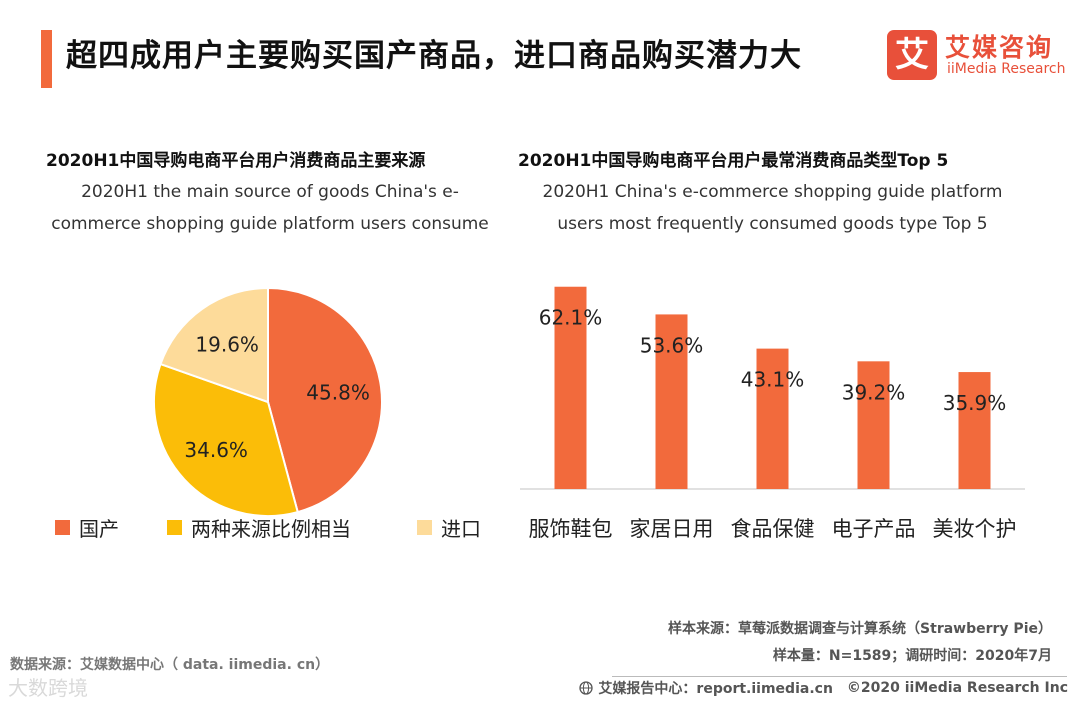 Image resolution: width=1080 pixels, height=702 pixels. What do you see at coordinates (586, 688) in the screenshot?
I see `globe-icon` at bounding box center [586, 688].